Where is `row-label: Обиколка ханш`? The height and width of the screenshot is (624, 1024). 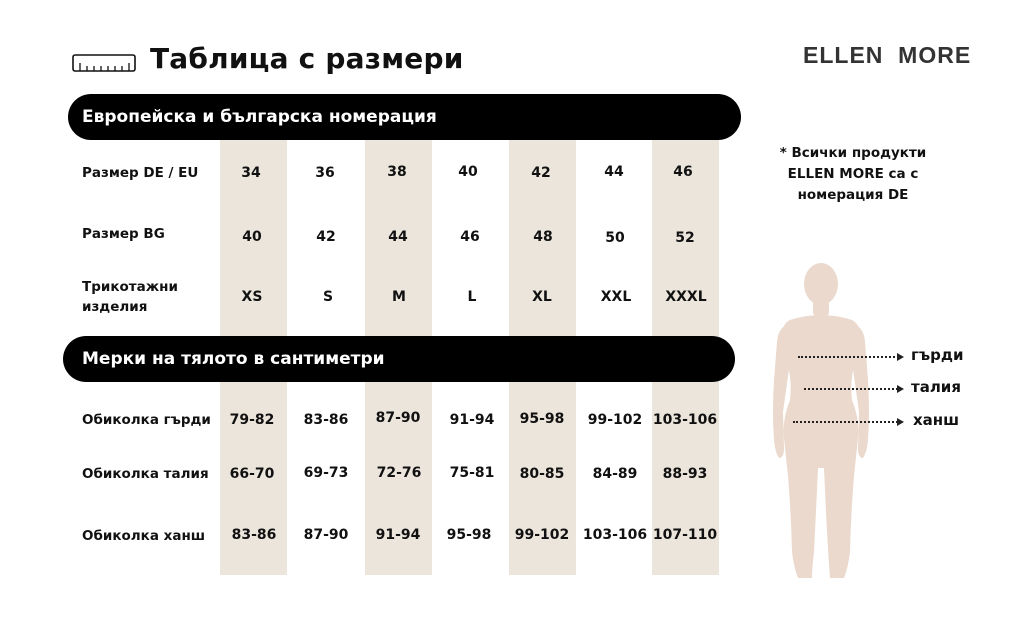
row-label: Обиколка ханш is located at coordinates (144, 536).